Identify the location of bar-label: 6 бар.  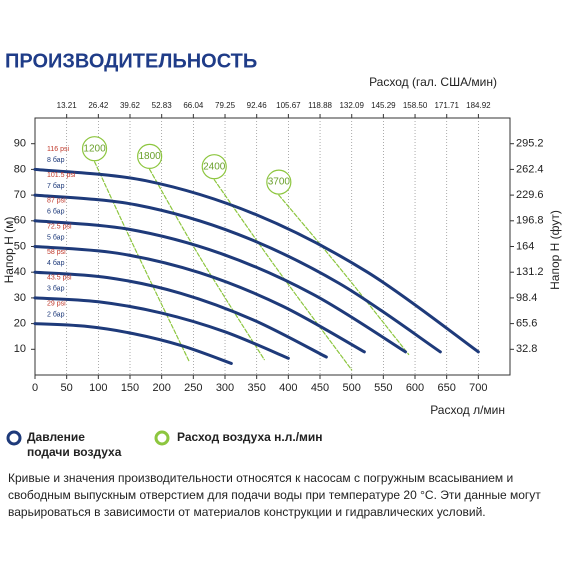
(56, 212).